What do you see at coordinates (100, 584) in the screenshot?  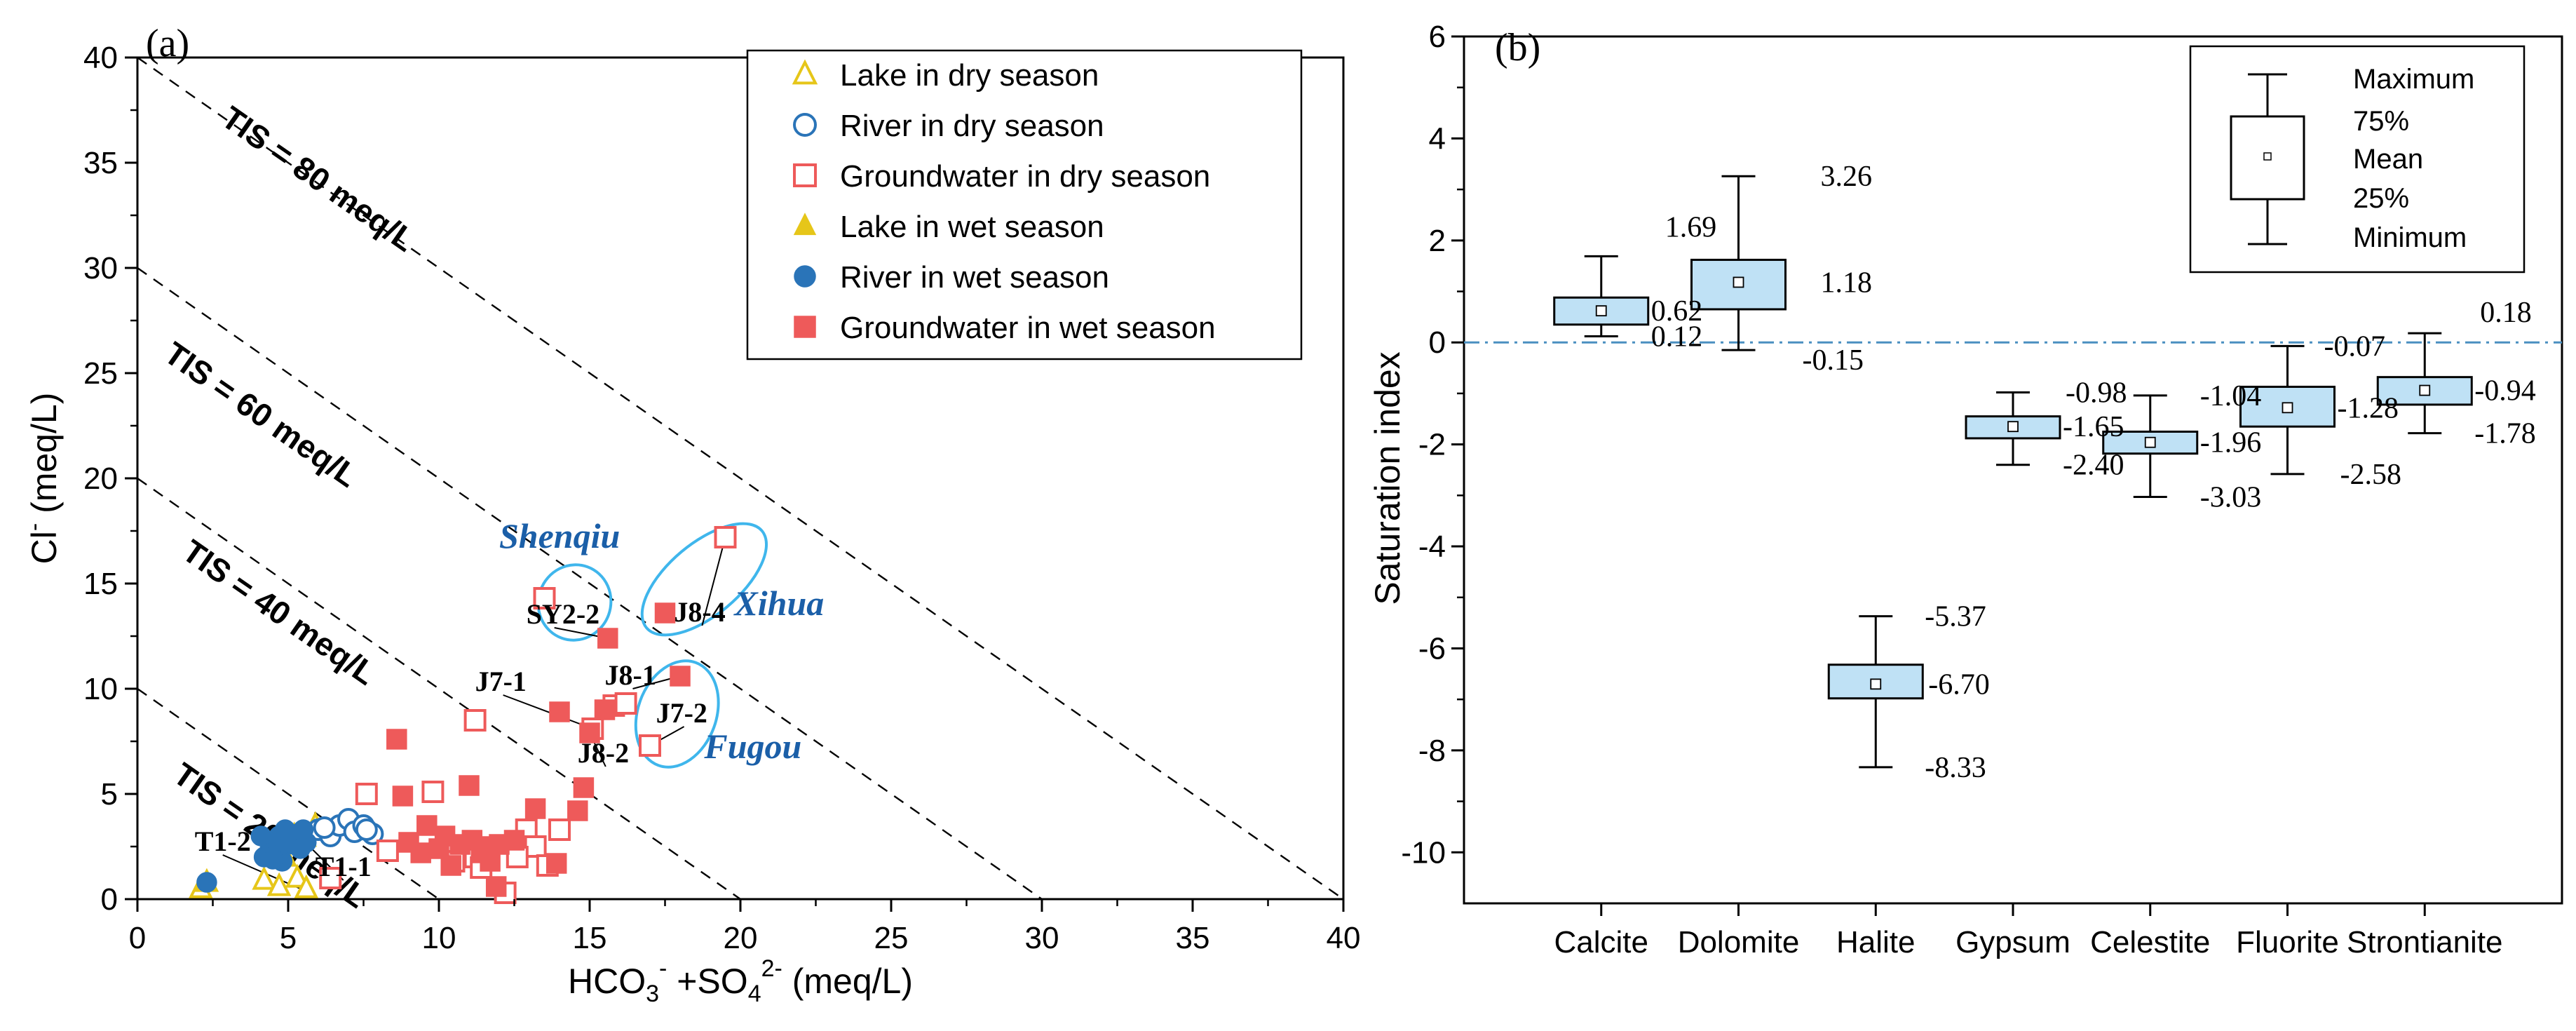 I see `y-tick-label: 15` at bounding box center [100, 584].